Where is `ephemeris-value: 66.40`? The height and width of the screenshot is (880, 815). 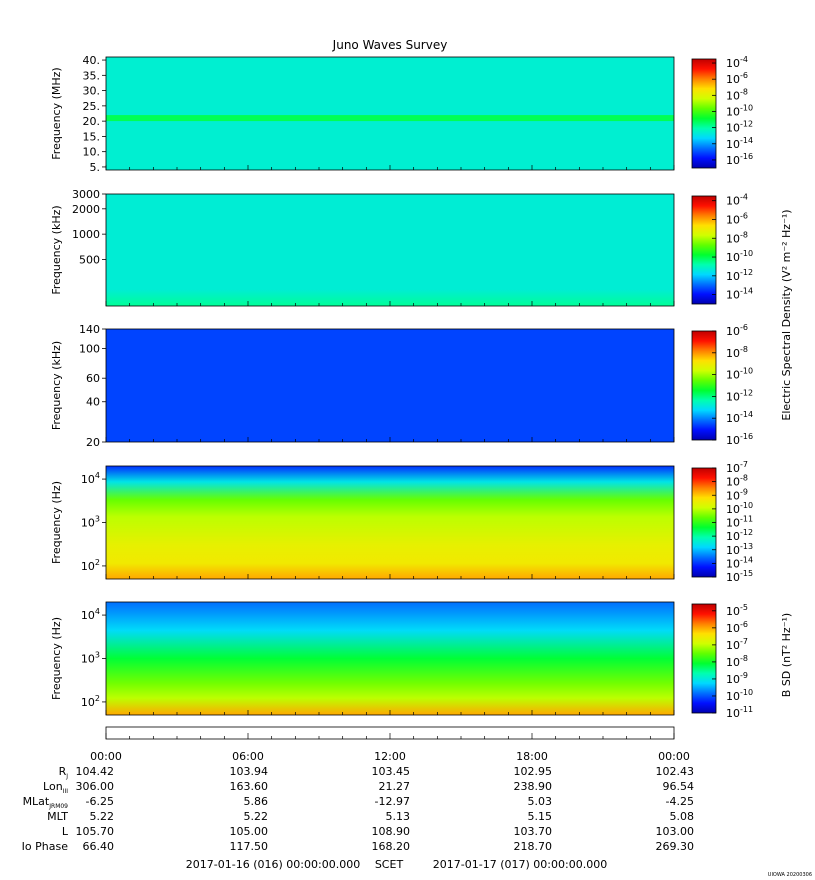 ephemeris-value: 66.40 is located at coordinates (99, 846).